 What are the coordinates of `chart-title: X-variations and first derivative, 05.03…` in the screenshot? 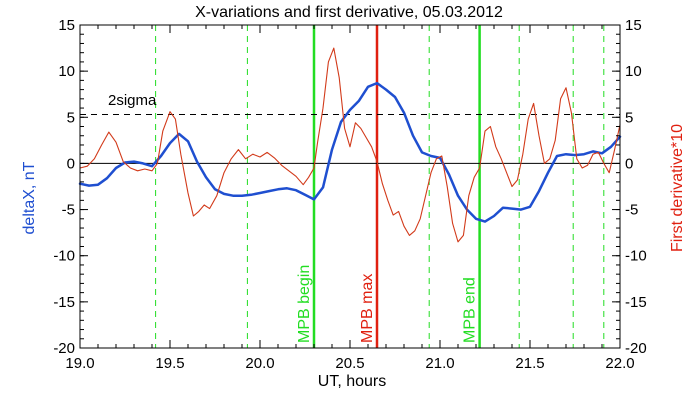 It's located at (349, 12).